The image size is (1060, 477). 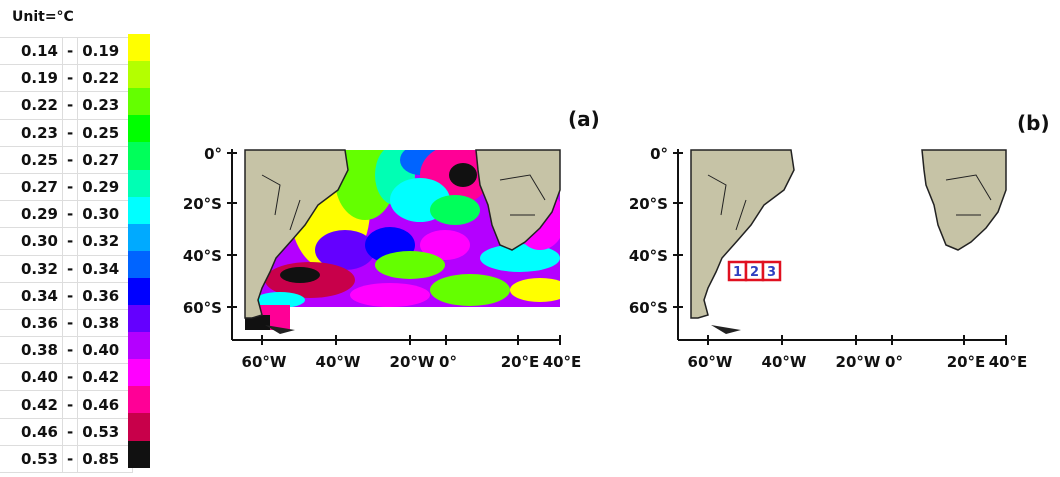 I want to click on legend-row: 0.38-0.40, so click(x=67, y=350).